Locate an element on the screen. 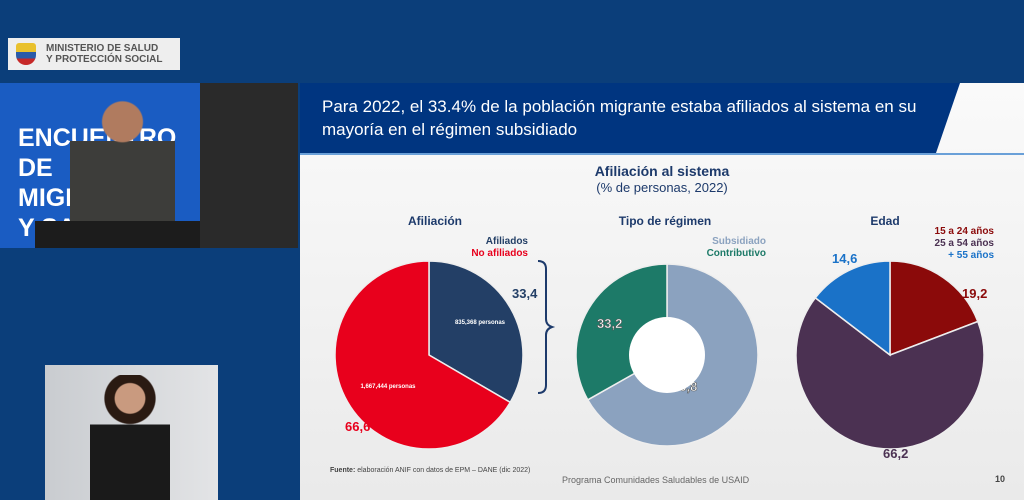  data-label: 66,2 is located at coordinates (895, 453).